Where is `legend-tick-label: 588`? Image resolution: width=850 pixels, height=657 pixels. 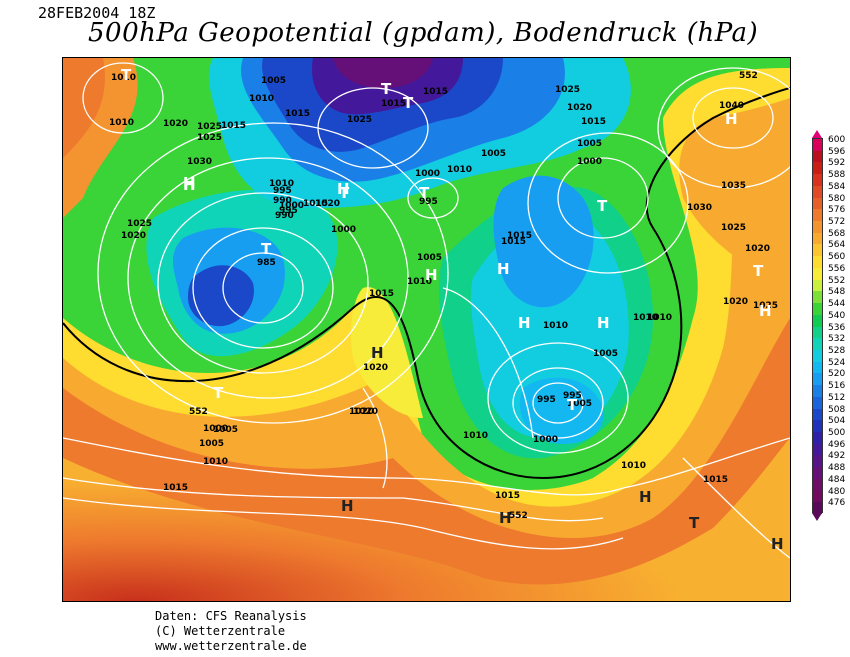
legend-tick-label: 588 is located at coordinates (837, 175).